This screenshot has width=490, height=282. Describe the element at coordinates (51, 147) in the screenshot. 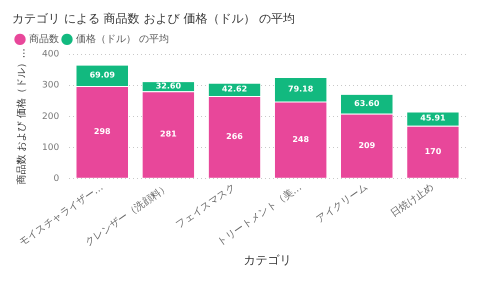

I see `y-tick-label: 100` at that location.